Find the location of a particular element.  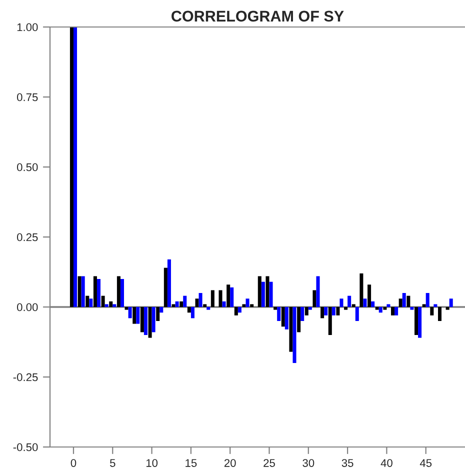

y-tick-label: 0.25 is located at coordinates (27, 237).